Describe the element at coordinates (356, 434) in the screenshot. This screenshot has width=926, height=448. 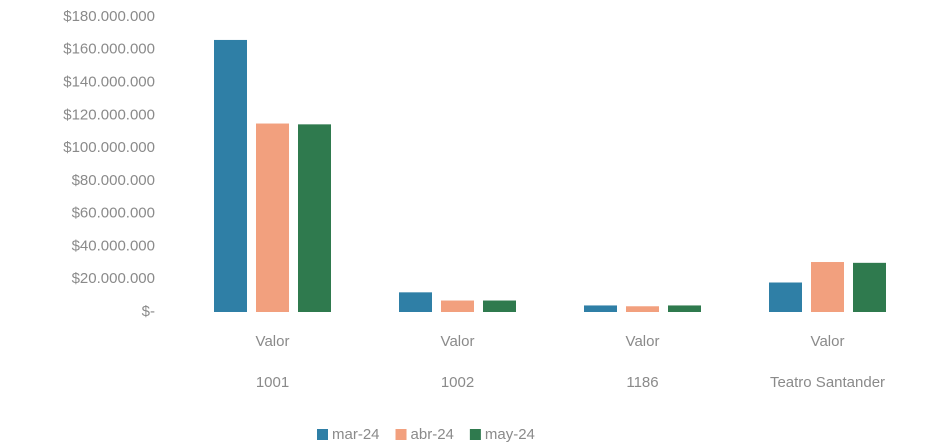
I see `legend-label: mar-24` at that location.